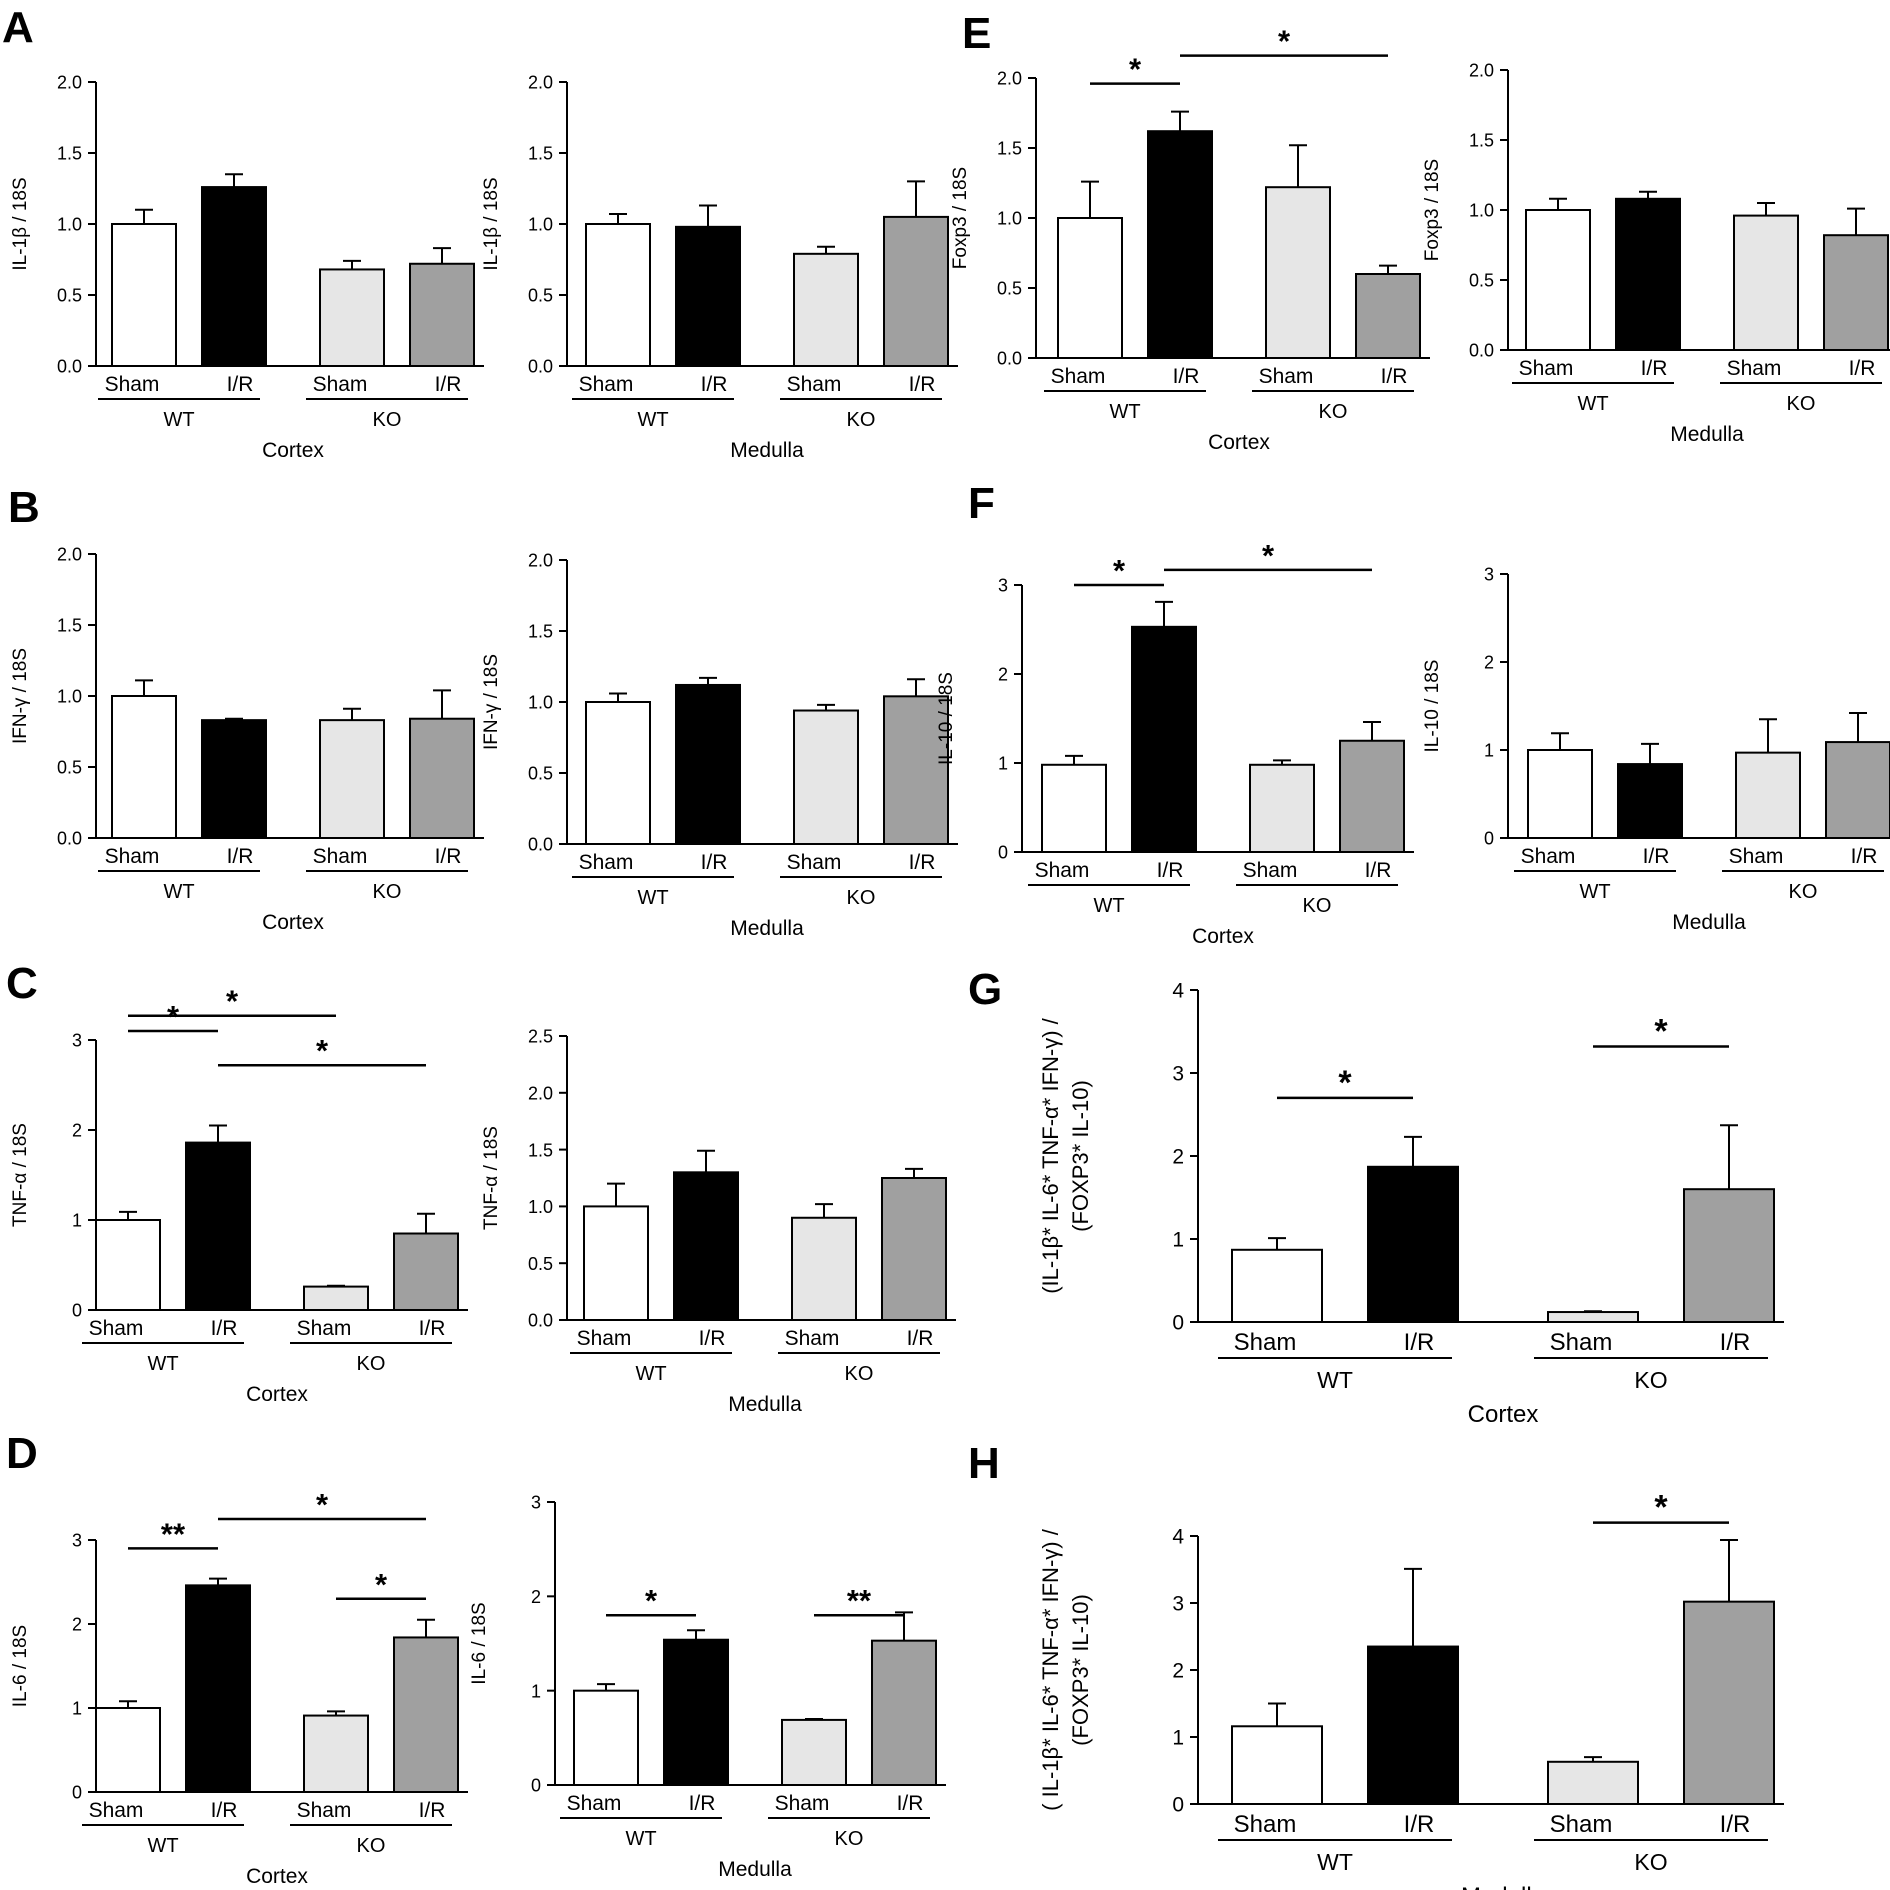 This screenshot has width=1890, height=1890. I want to click on panel-label-f: F, so click(981, 503).